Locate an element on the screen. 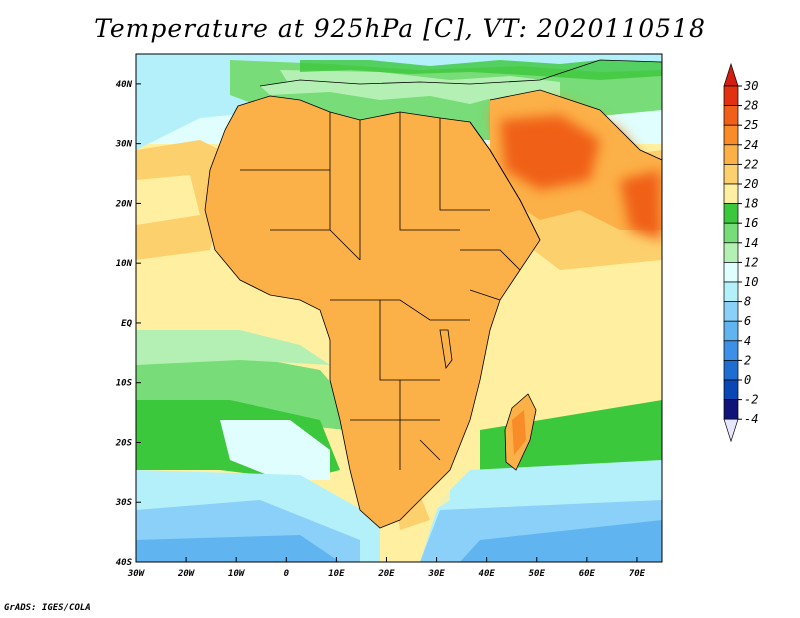  lat-tick-label: EQ is located at coordinates (126, 324).